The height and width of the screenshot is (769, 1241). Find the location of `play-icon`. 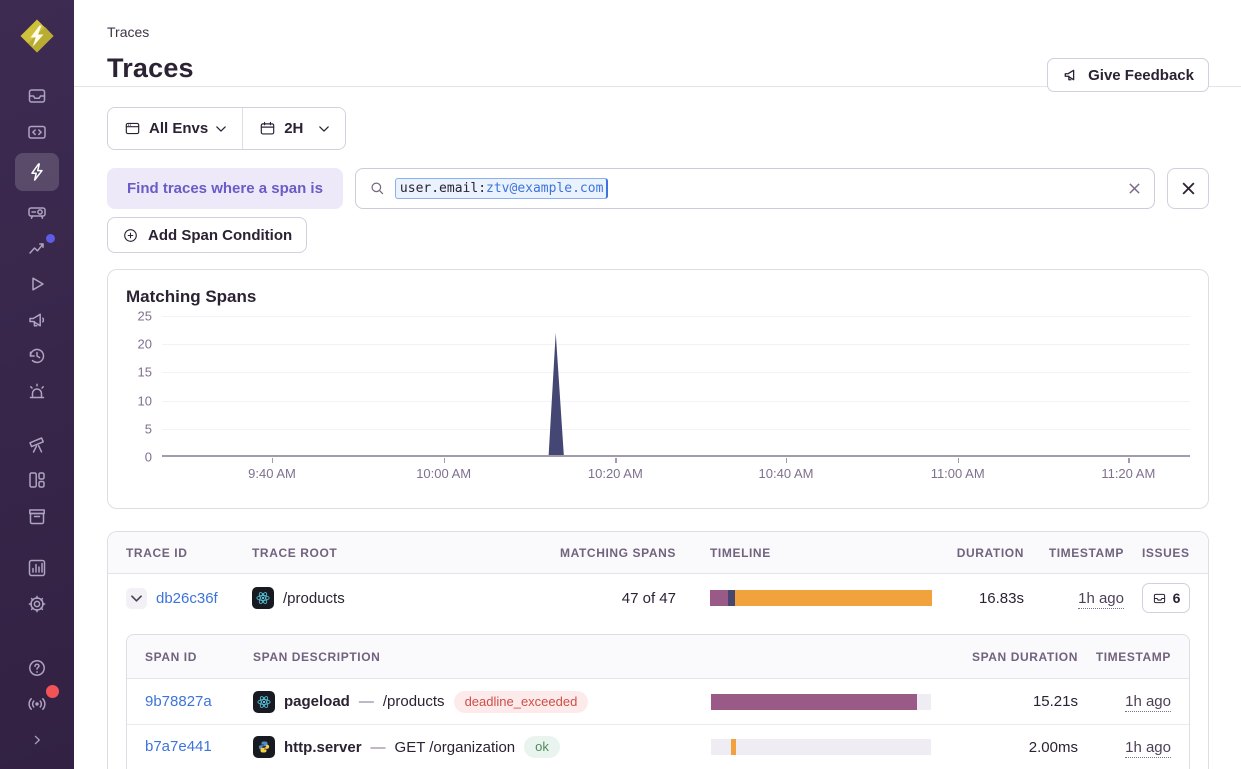

play-icon is located at coordinates (38, 284).